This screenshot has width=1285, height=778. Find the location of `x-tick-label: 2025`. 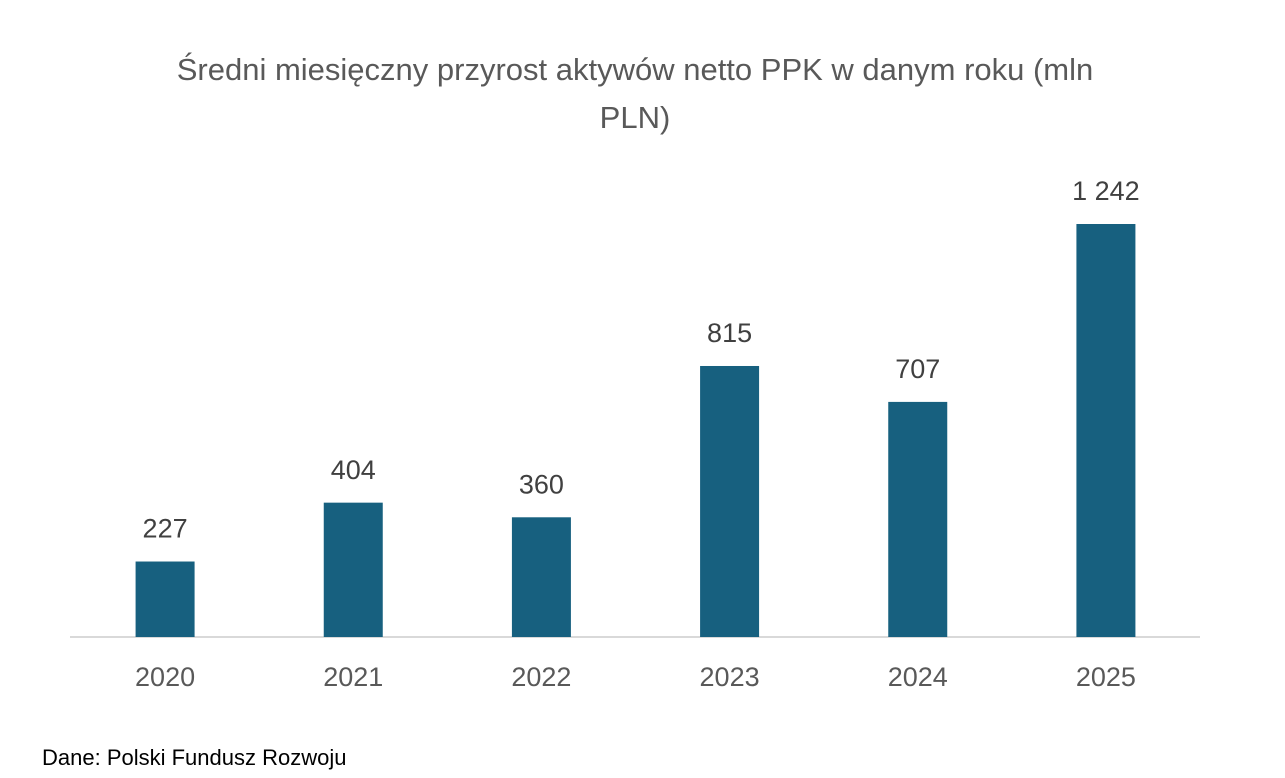

x-tick-label: 2025 is located at coordinates (1106, 677).